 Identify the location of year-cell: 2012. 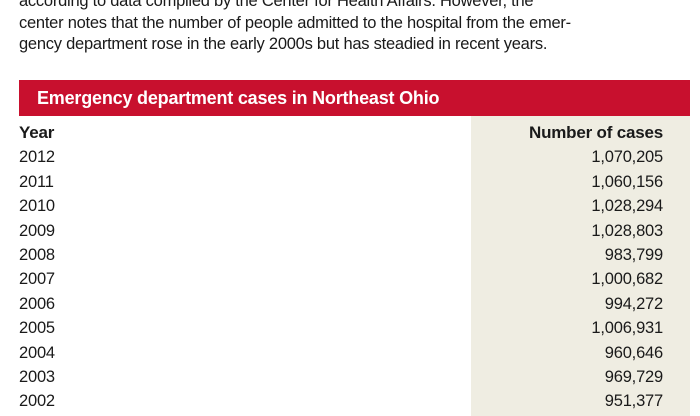
(37, 157).